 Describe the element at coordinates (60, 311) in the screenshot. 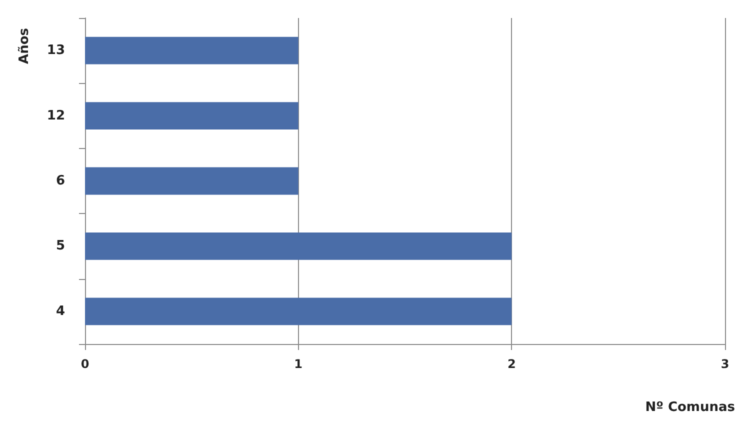

I see `y-tick-label: 4` at that location.